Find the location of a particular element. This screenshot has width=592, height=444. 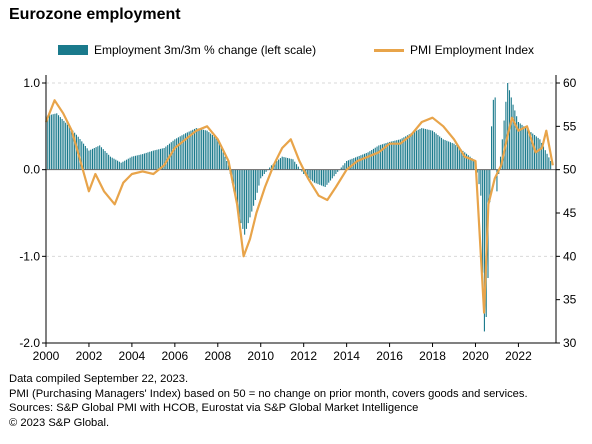

bottom-axis-tick-label: 2004 is located at coordinates (132, 356).